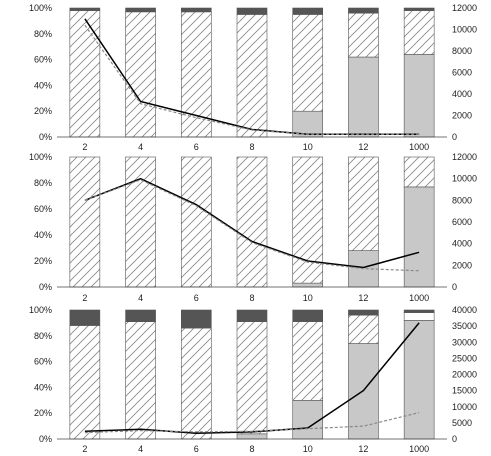  What do you see at coordinates (464, 326) in the screenshot?
I see `y2-tick-label: 35000` at bounding box center [464, 326].